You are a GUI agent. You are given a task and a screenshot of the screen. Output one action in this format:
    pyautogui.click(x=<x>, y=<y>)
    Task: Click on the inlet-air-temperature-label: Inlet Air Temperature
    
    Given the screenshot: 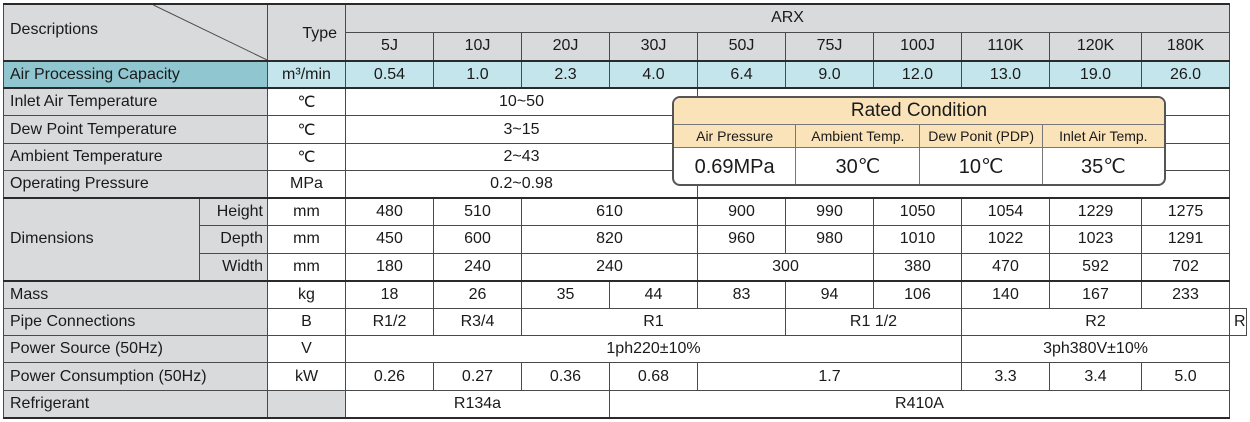 What is the action you would take?
    pyautogui.click(x=135, y=102)
    